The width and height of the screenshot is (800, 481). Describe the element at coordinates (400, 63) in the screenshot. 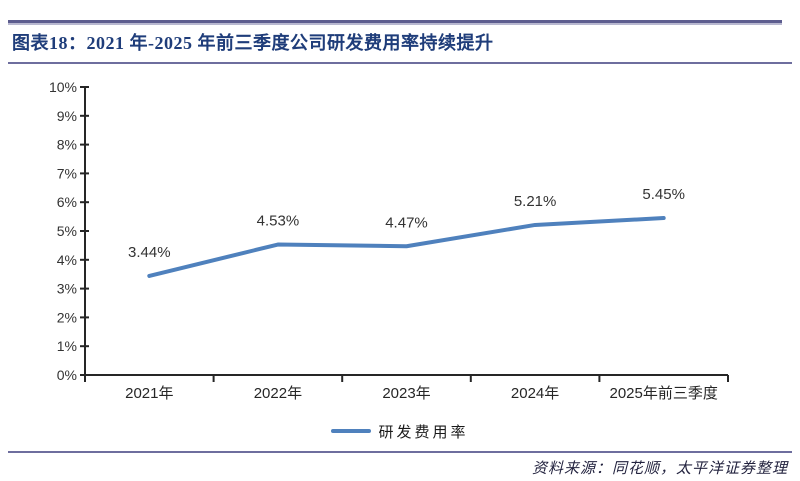

I see `title-divider` at that location.